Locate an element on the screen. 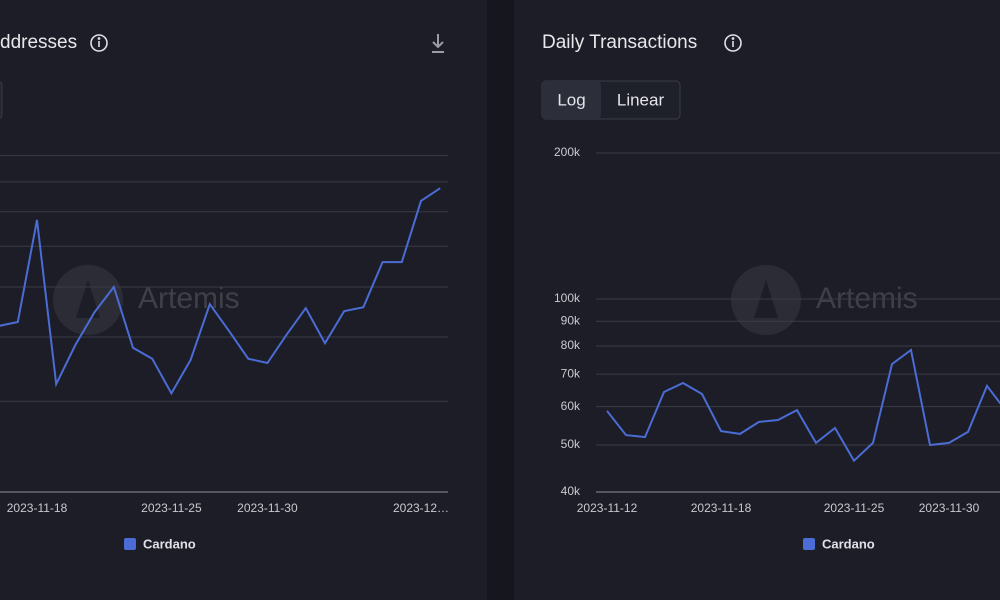 The height and width of the screenshot is (600, 1000). y-tick-label: 200k is located at coordinates (567, 152).